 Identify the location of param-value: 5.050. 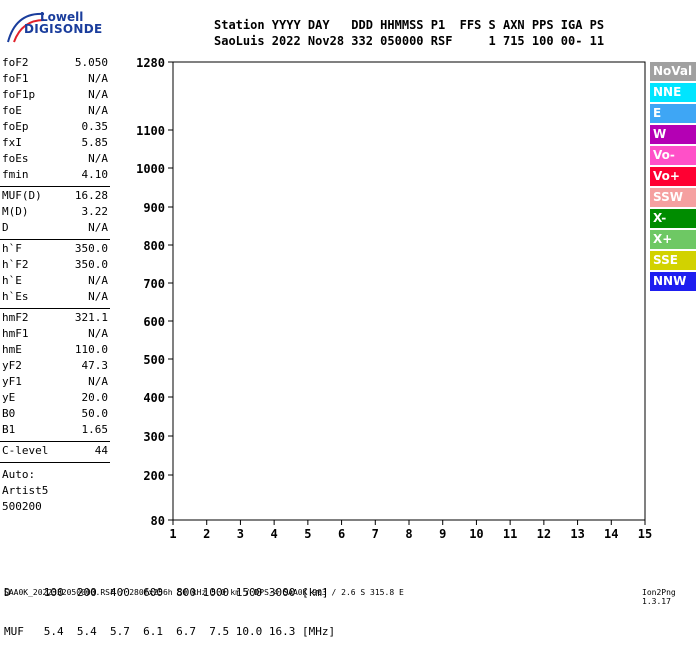
(91, 62).